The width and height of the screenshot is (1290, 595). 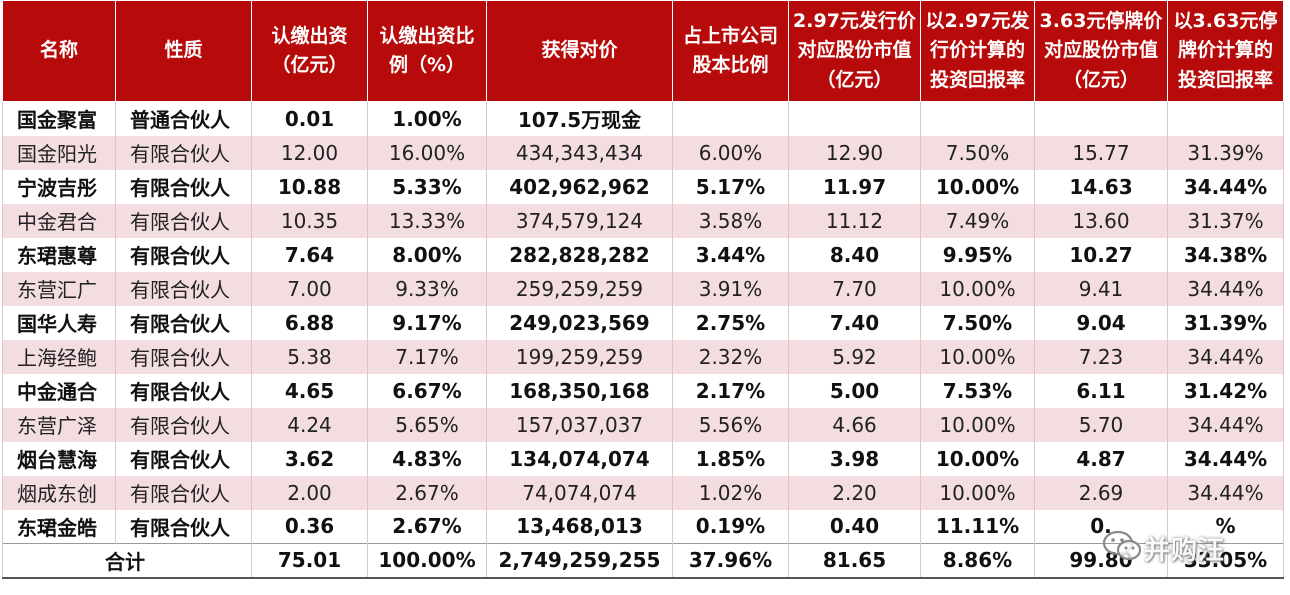 What do you see at coordinates (309, 51) in the screenshot?
I see `header-subscribed-capital: 认缴出资 （亿元）` at bounding box center [309, 51].